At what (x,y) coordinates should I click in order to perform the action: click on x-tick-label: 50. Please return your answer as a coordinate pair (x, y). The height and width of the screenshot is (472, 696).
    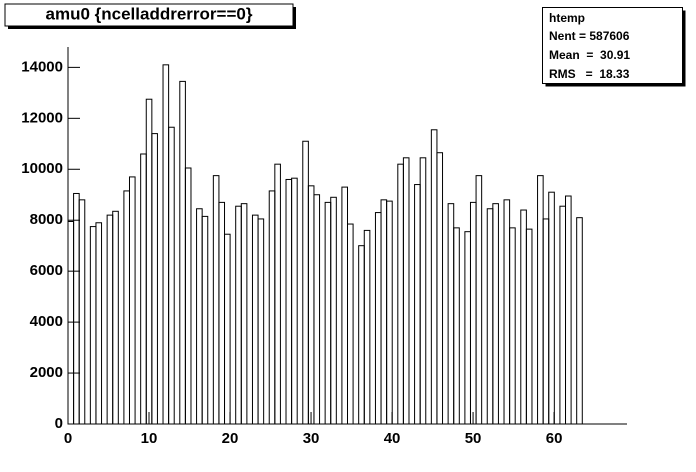
    Looking at the image, I should click on (473, 438).